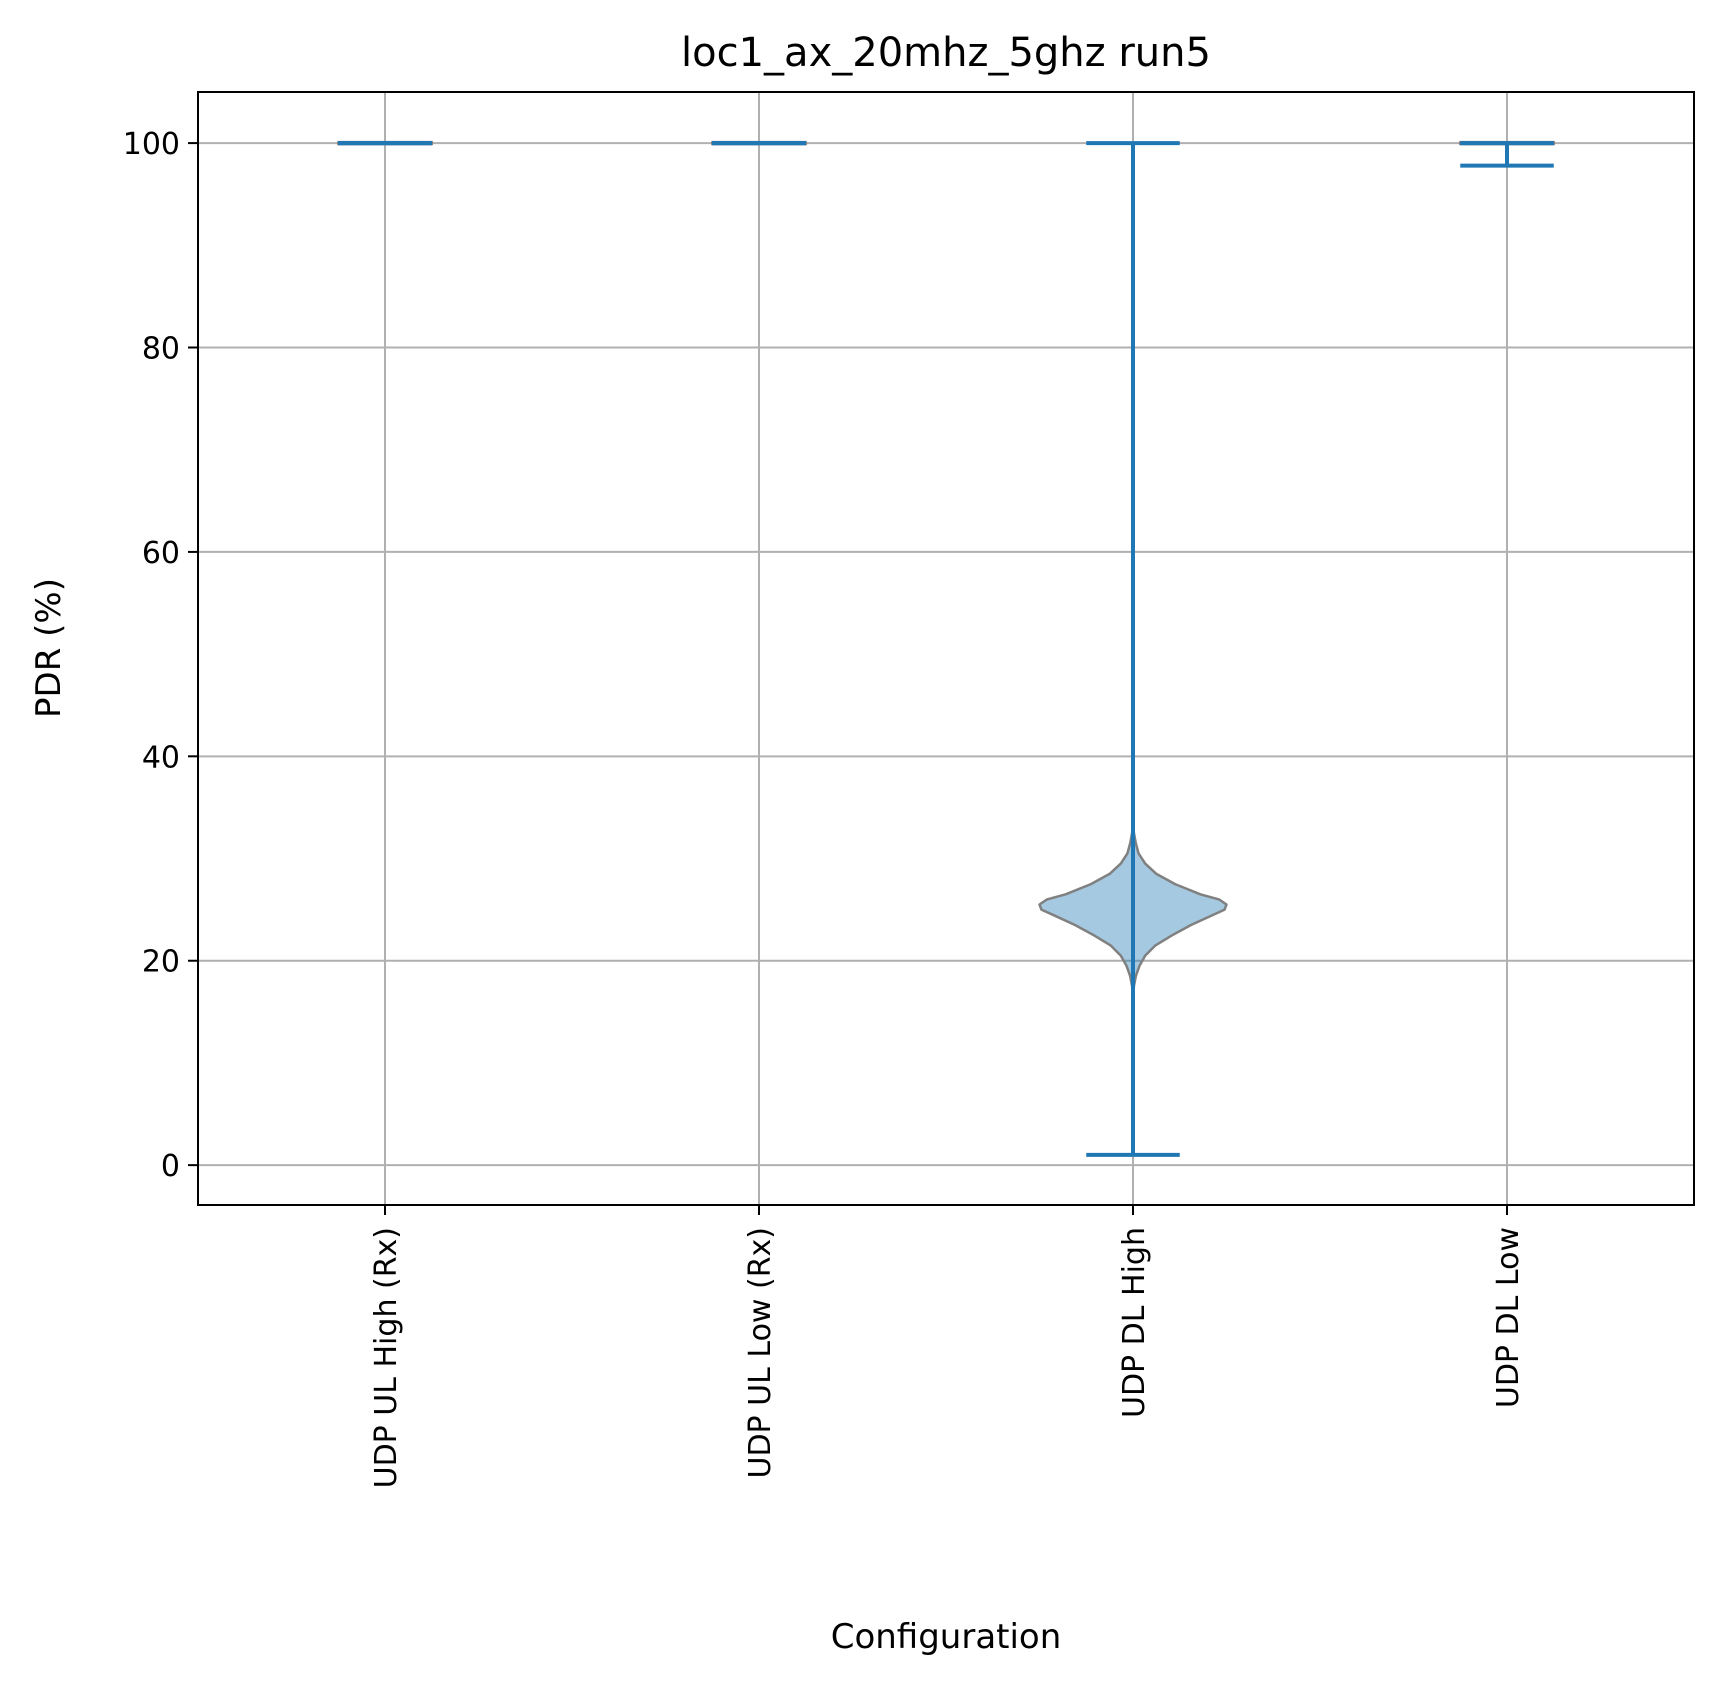  What do you see at coordinates (386, 1357) in the screenshot?
I see `x-tick-label: UDP UL High (Rx)` at bounding box center [386, 1357].